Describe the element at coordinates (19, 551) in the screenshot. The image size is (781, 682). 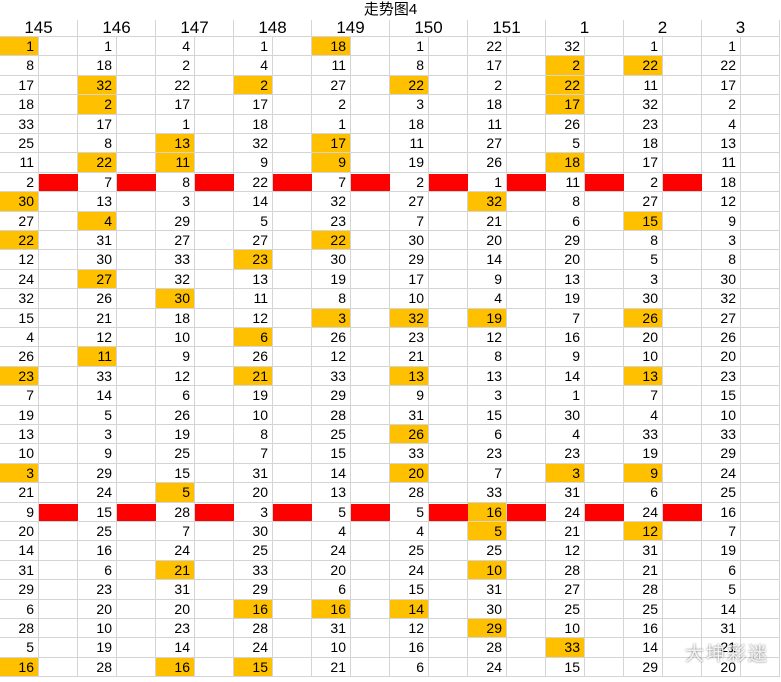
I see `table-cell: 14` at that location.